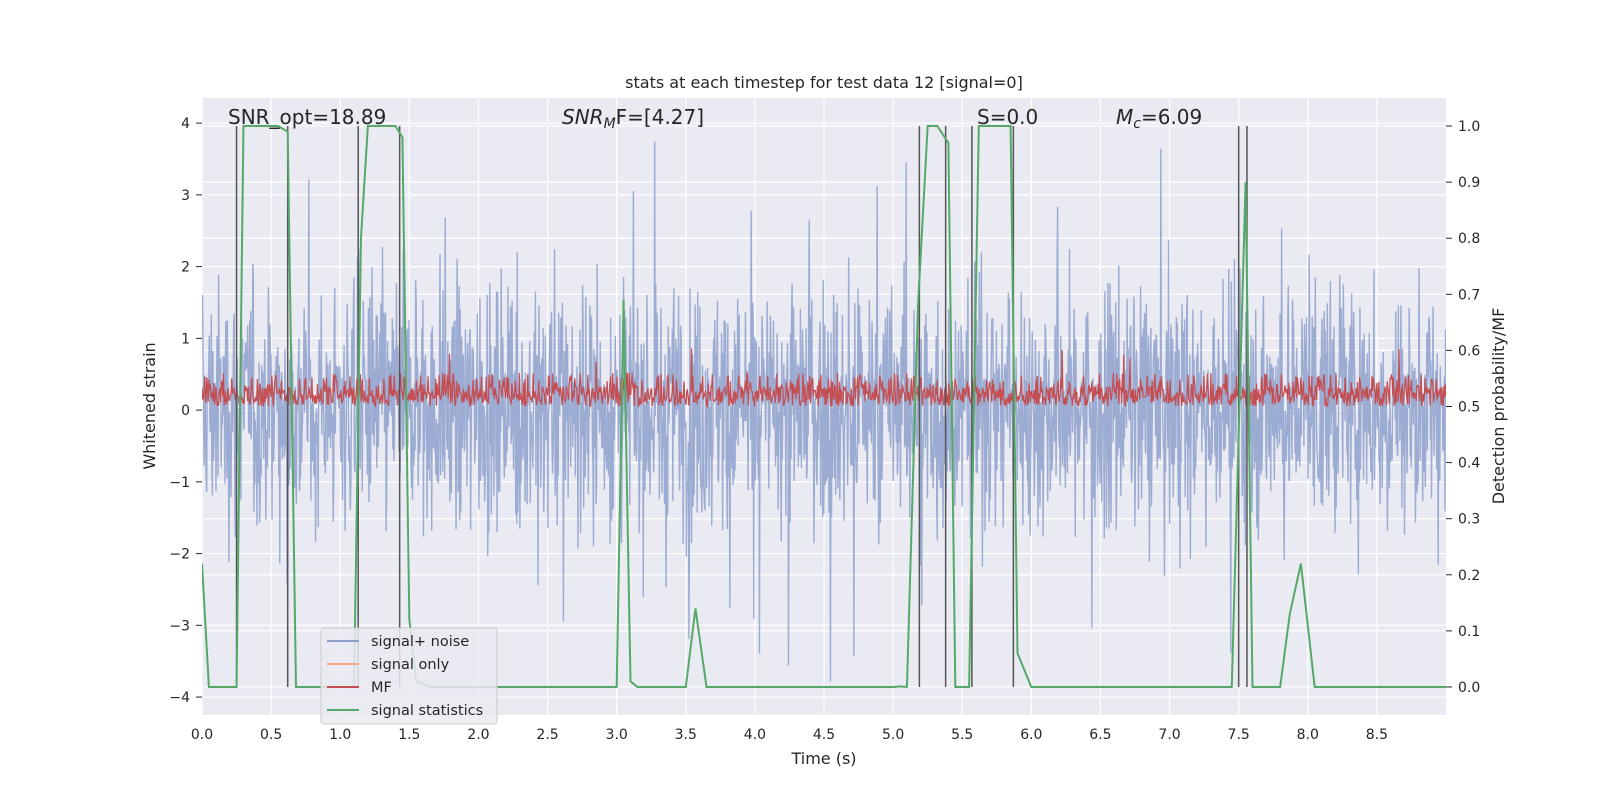 This screenshot has height=804, width=1600. What do you see at coordinates (410, 665) in the screenshot?
I see `legend-label-signal-only: signal only` at bounding box center [410, 665].